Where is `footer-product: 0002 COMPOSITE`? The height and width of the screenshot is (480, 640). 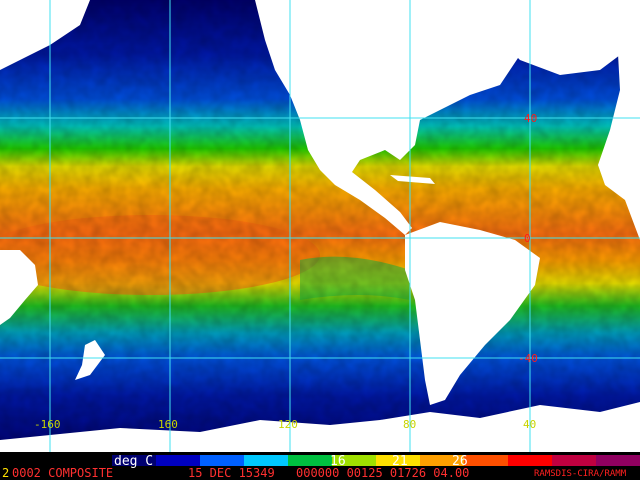 footer-product: 0002 COMPOSITE is located at coordinates (62, 473).